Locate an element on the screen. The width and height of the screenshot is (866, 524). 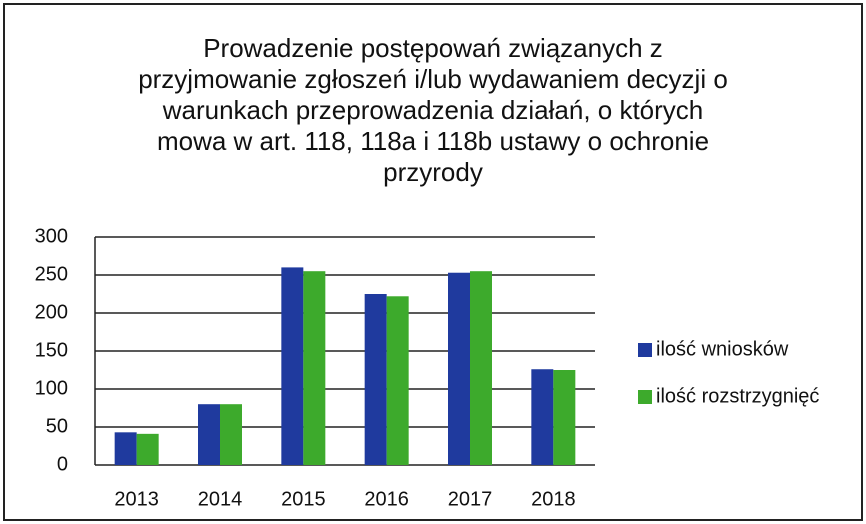
x-tick-label: 2017 is located at coordinates (470, 499).